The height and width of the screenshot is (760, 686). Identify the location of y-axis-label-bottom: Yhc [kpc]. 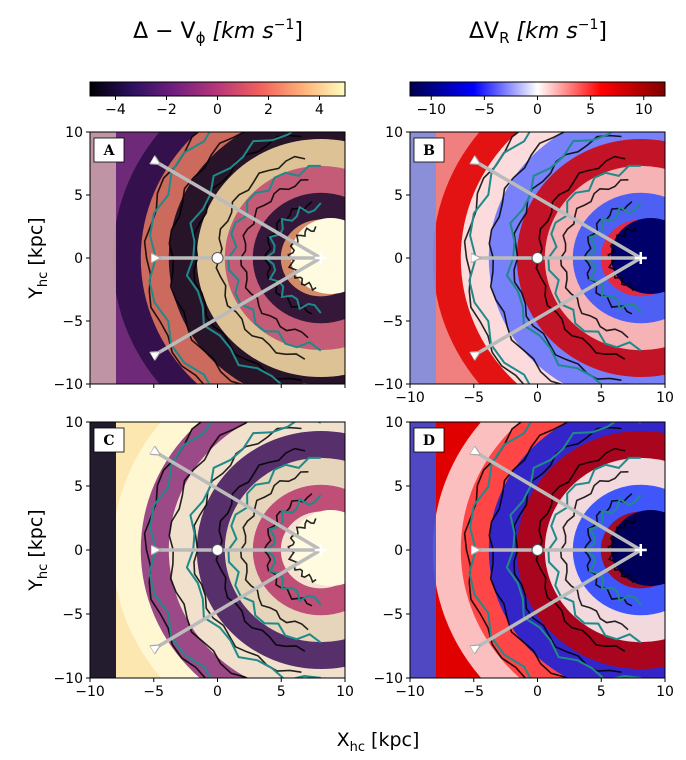
(38, 550).